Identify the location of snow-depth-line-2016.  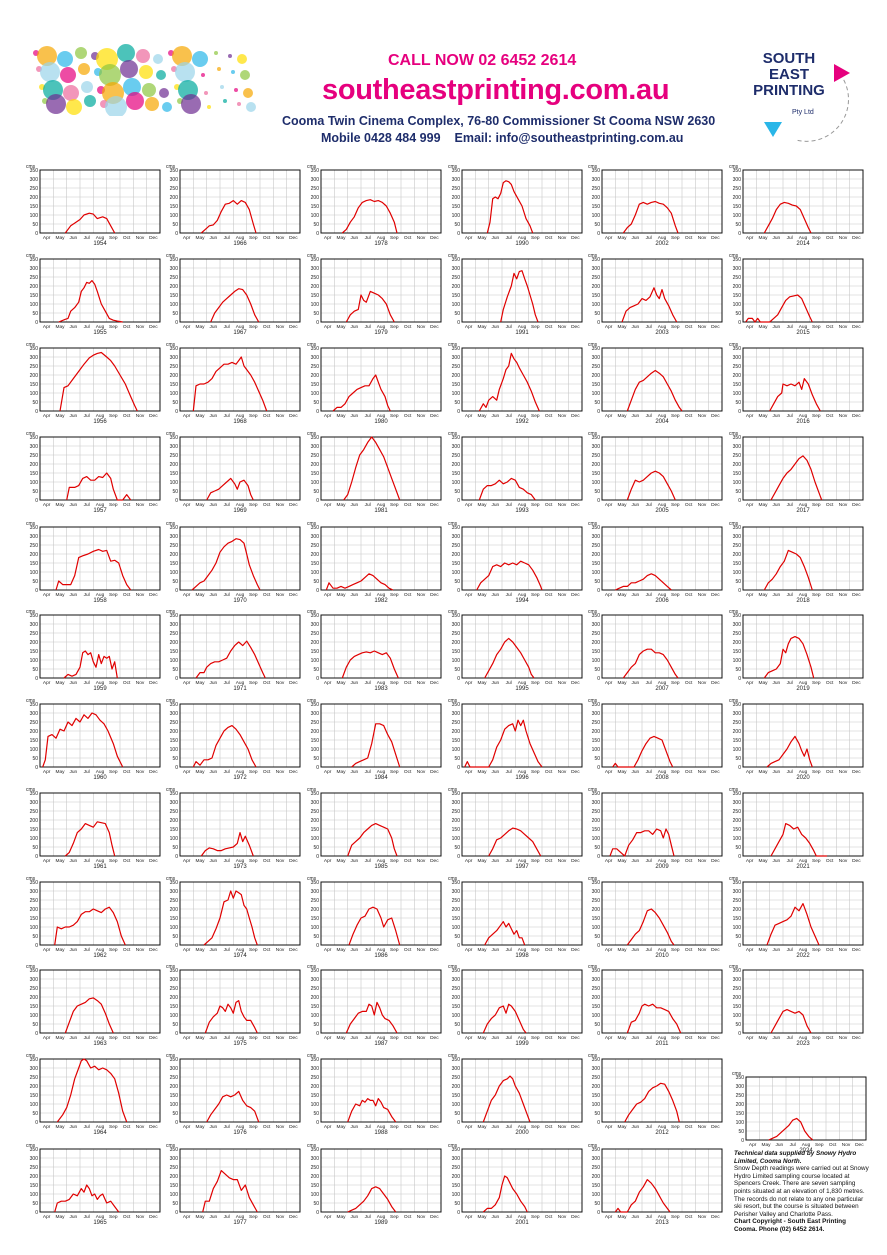
(795, 395).